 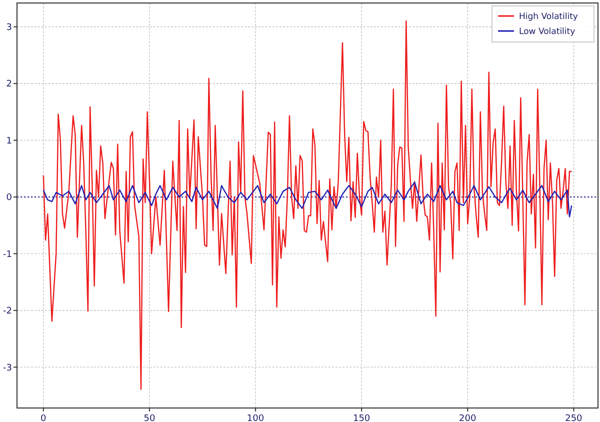 What do you see at coordinates (9, 85) in the screenshot?
I see `y-tick-label: 2` at bounding box center [9, 85].